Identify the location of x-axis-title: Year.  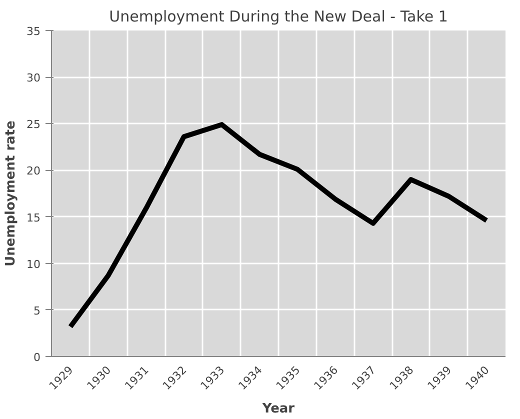
(278, 409).